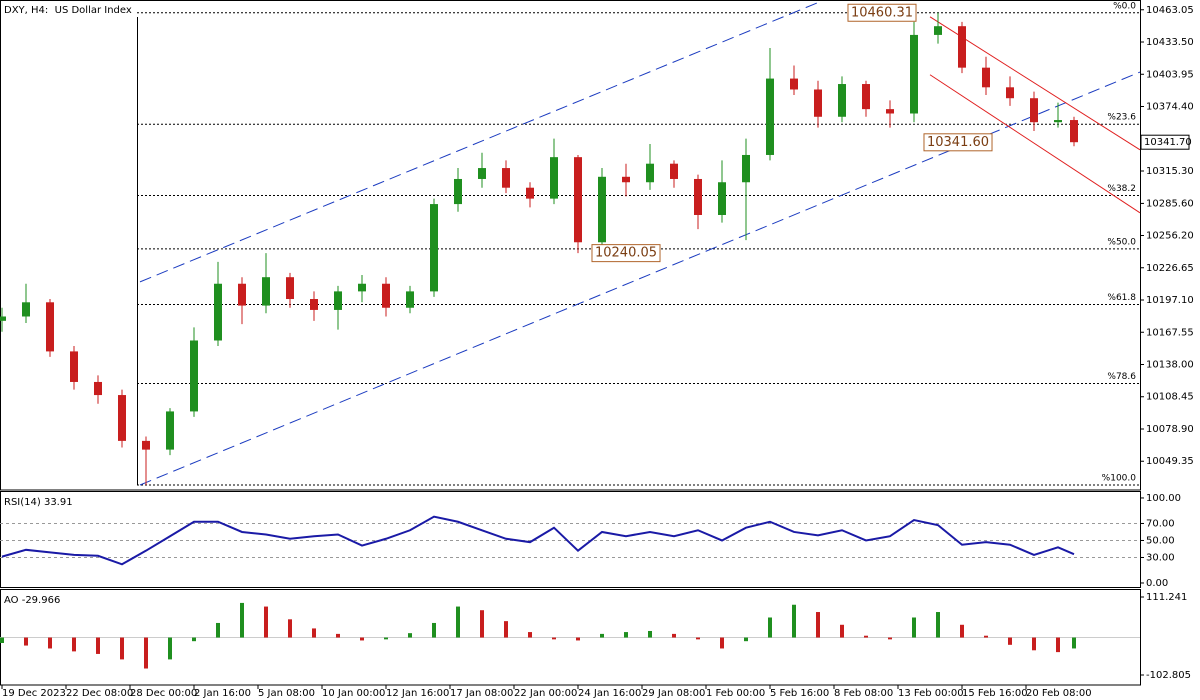 The image size is (1200, 700). What do you see at coordinates (1170, 107) in the screenshot?
I see `y-tick-label: 10374.40` at bounding box center [1170, 107].